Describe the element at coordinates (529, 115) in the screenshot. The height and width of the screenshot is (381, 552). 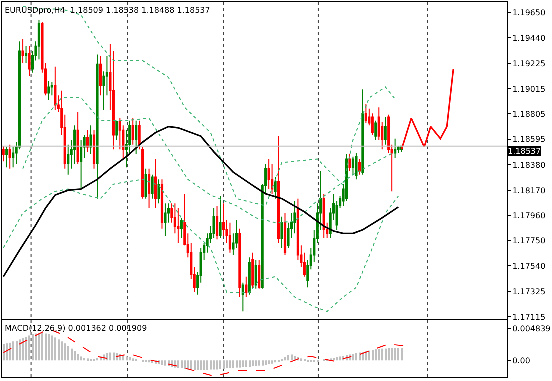
I see `y-tick-label: 1.18805` at that location.